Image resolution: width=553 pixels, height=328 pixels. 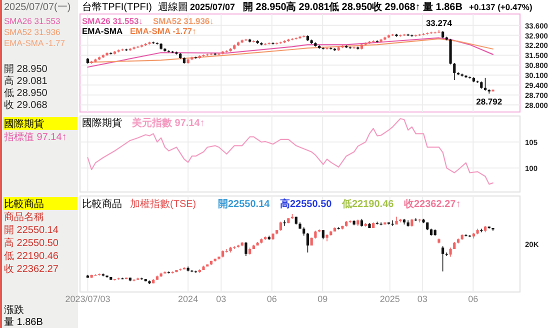 What do you see at coordinates (32, 32) in the screenshot?
I see `text: SMA52 31.936` at bounding box center [32, 32].